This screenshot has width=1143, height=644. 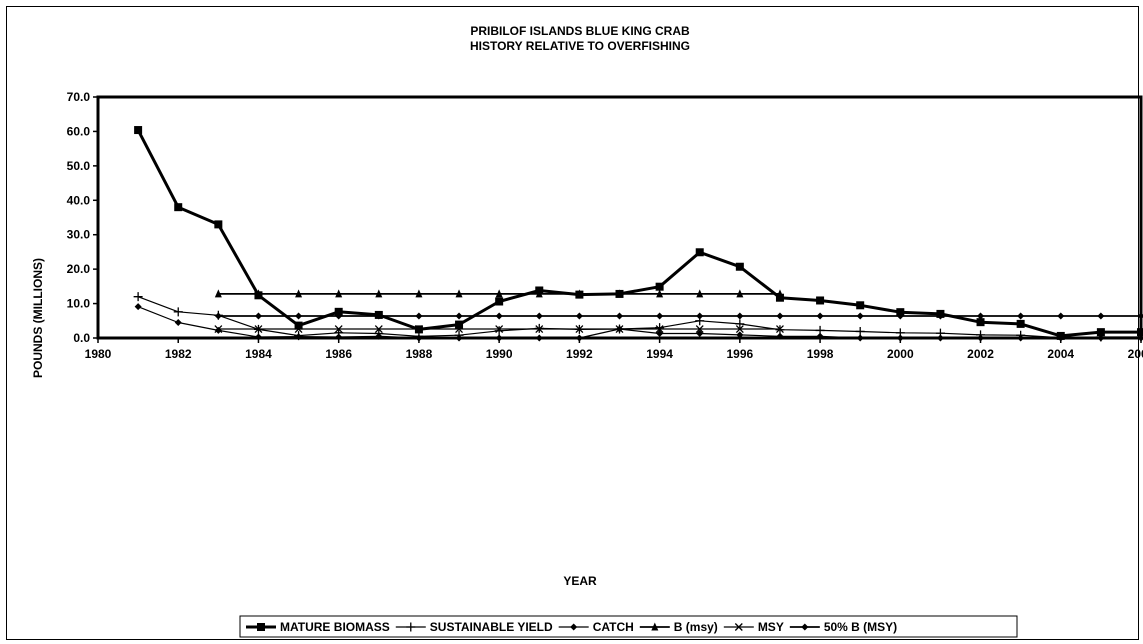 I want to click on x-tick-label: 1982, so click(x=178, y=354).